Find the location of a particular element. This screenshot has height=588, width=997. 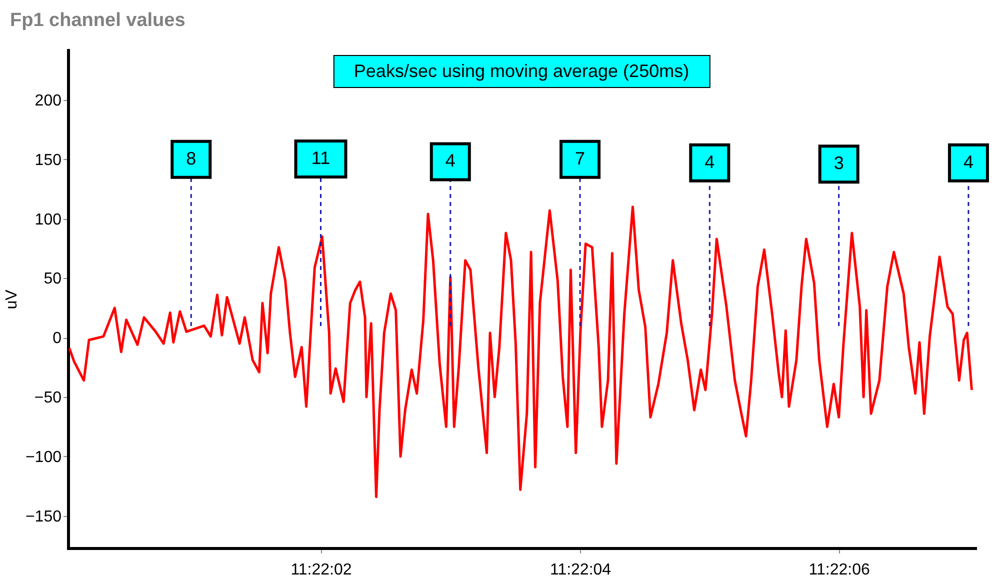

x-tick-label: 11:22:04 is located at coordinates (581, 570).